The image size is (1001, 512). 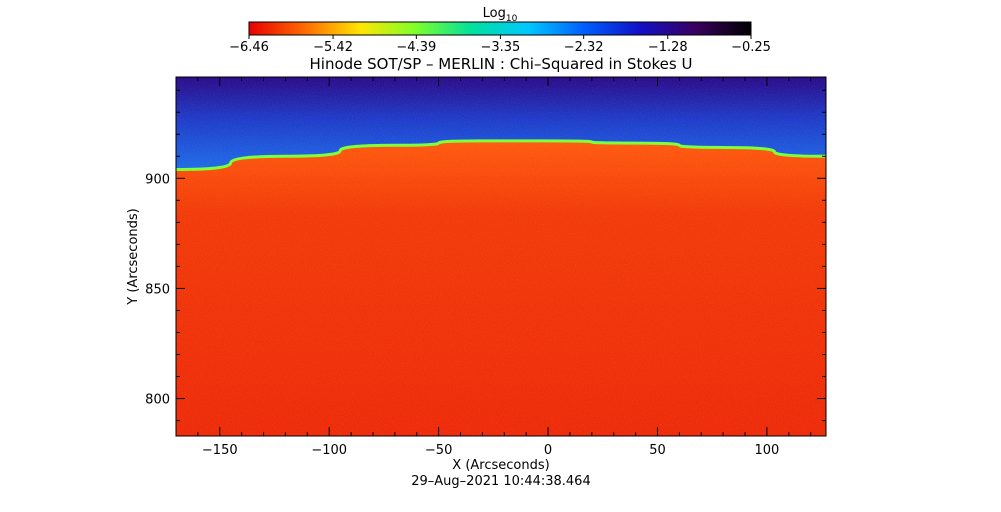 I want to click on colorbar-label: Log10, so click(x=500, y=15).